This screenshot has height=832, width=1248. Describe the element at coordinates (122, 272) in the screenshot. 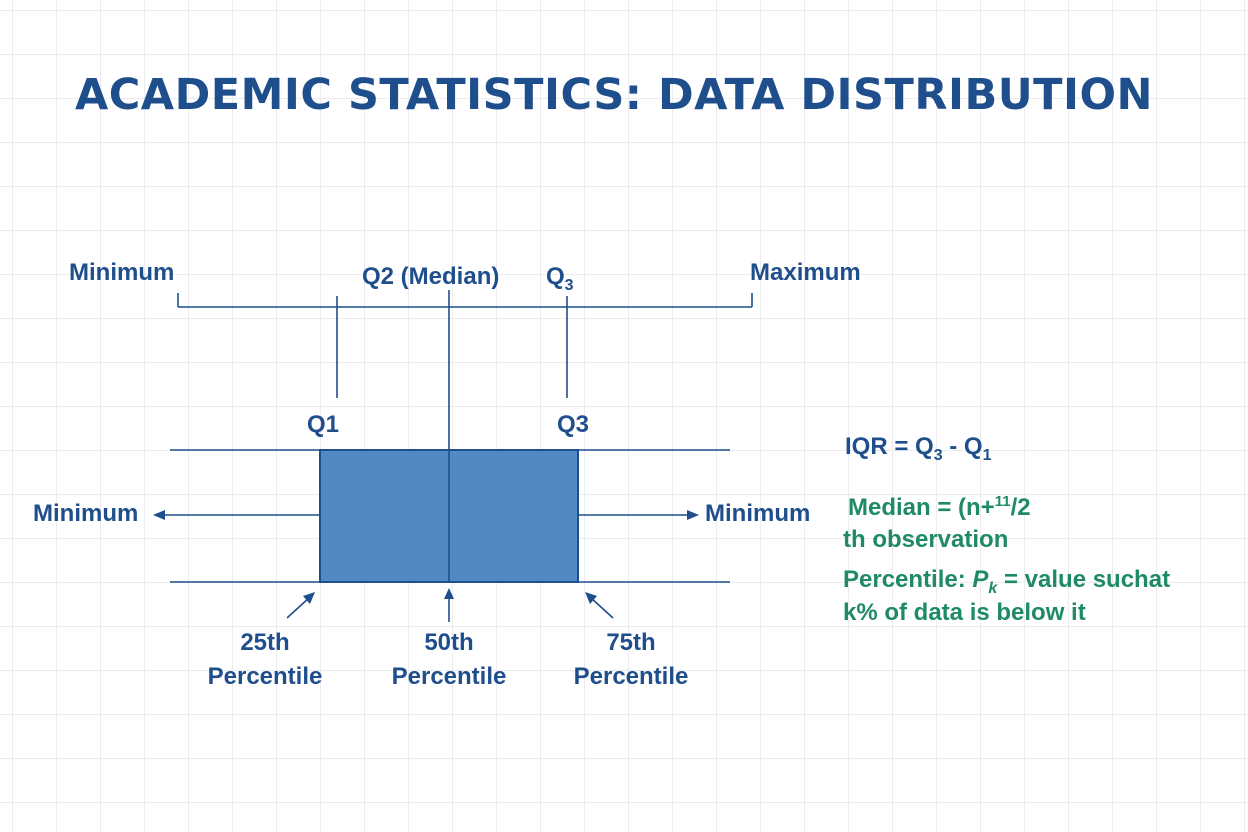

I see `top-minimum-label: Minimum` at that location.